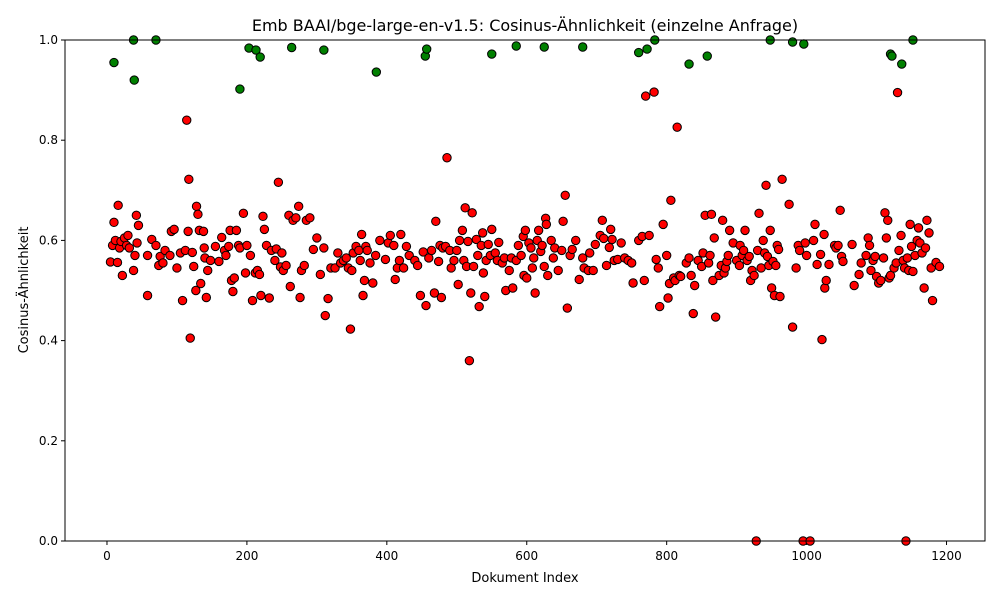 Image resolution: width=1000 pixels, height=604 pixels. What do you see at coordinates (946, 556) in the screenshot?
I see `x-tick-label: 1200` at bounding box center [946, 556].